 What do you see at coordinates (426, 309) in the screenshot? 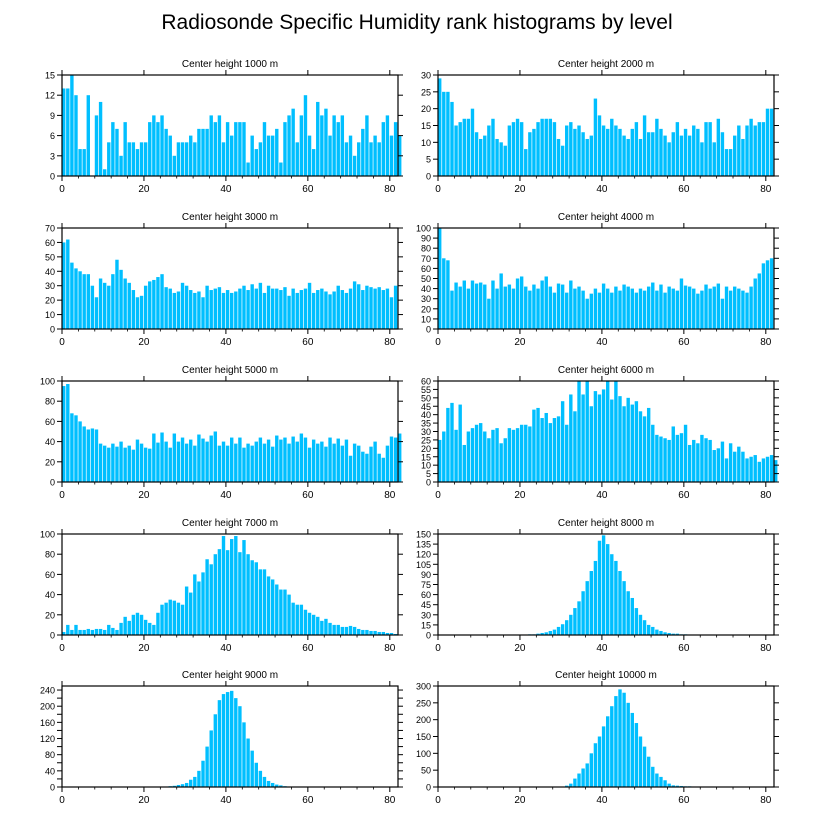
I see `y-tick-label: 20` at bounding box center [426, 309].